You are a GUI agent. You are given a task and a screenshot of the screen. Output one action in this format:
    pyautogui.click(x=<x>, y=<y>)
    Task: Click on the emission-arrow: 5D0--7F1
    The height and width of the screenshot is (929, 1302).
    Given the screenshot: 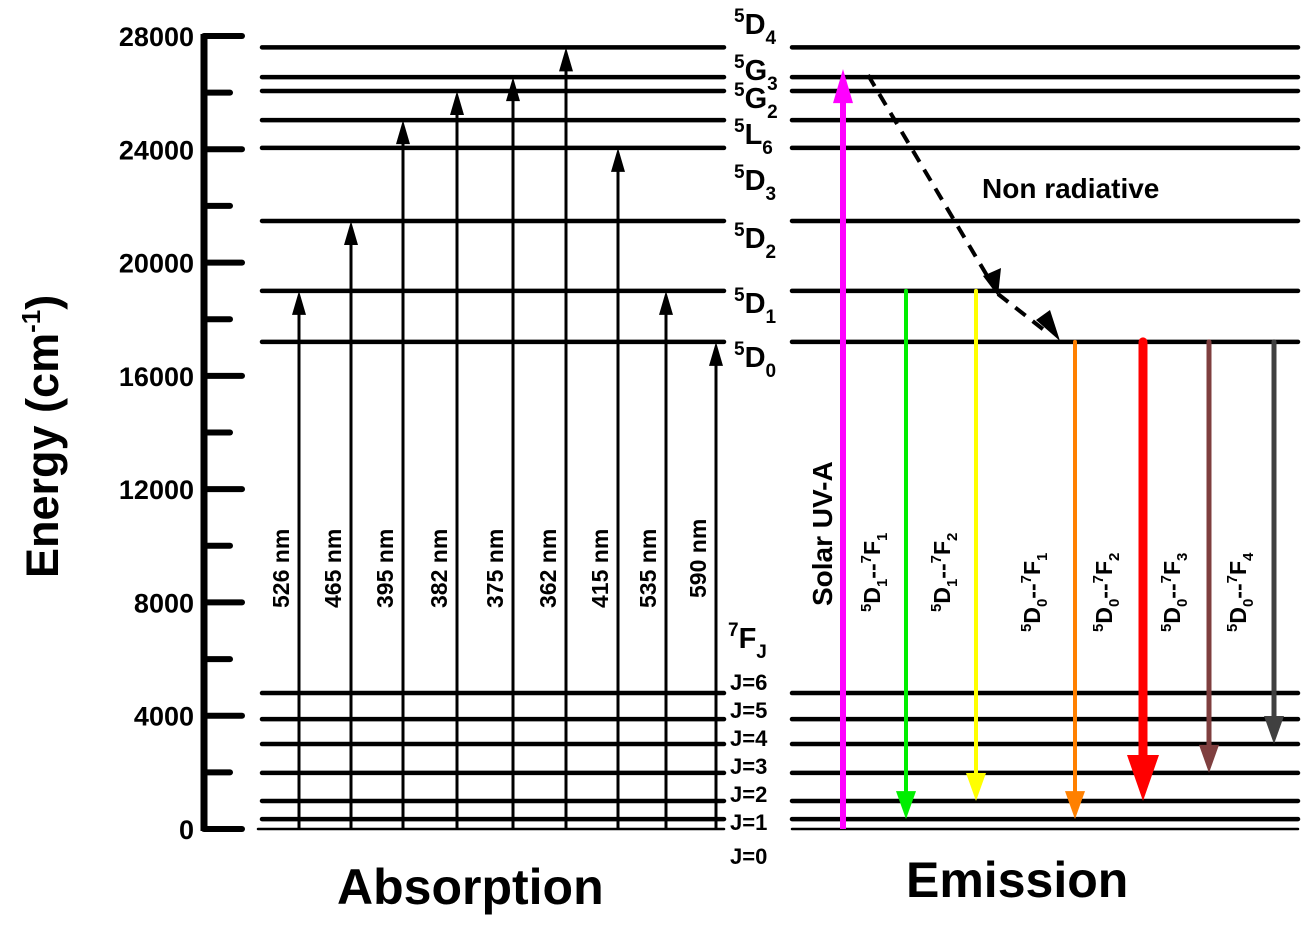 What is the action you would take?
    pyautogui.click(x=1051, y=579)
    